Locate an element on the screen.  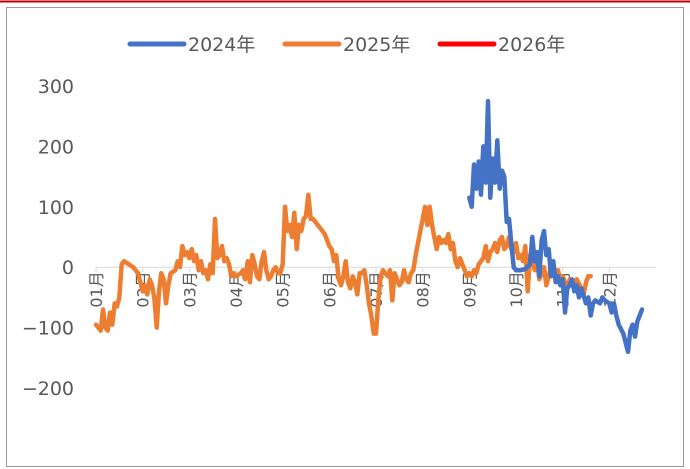
x-tick-label: 09月 is located at coordinates (469, 289).